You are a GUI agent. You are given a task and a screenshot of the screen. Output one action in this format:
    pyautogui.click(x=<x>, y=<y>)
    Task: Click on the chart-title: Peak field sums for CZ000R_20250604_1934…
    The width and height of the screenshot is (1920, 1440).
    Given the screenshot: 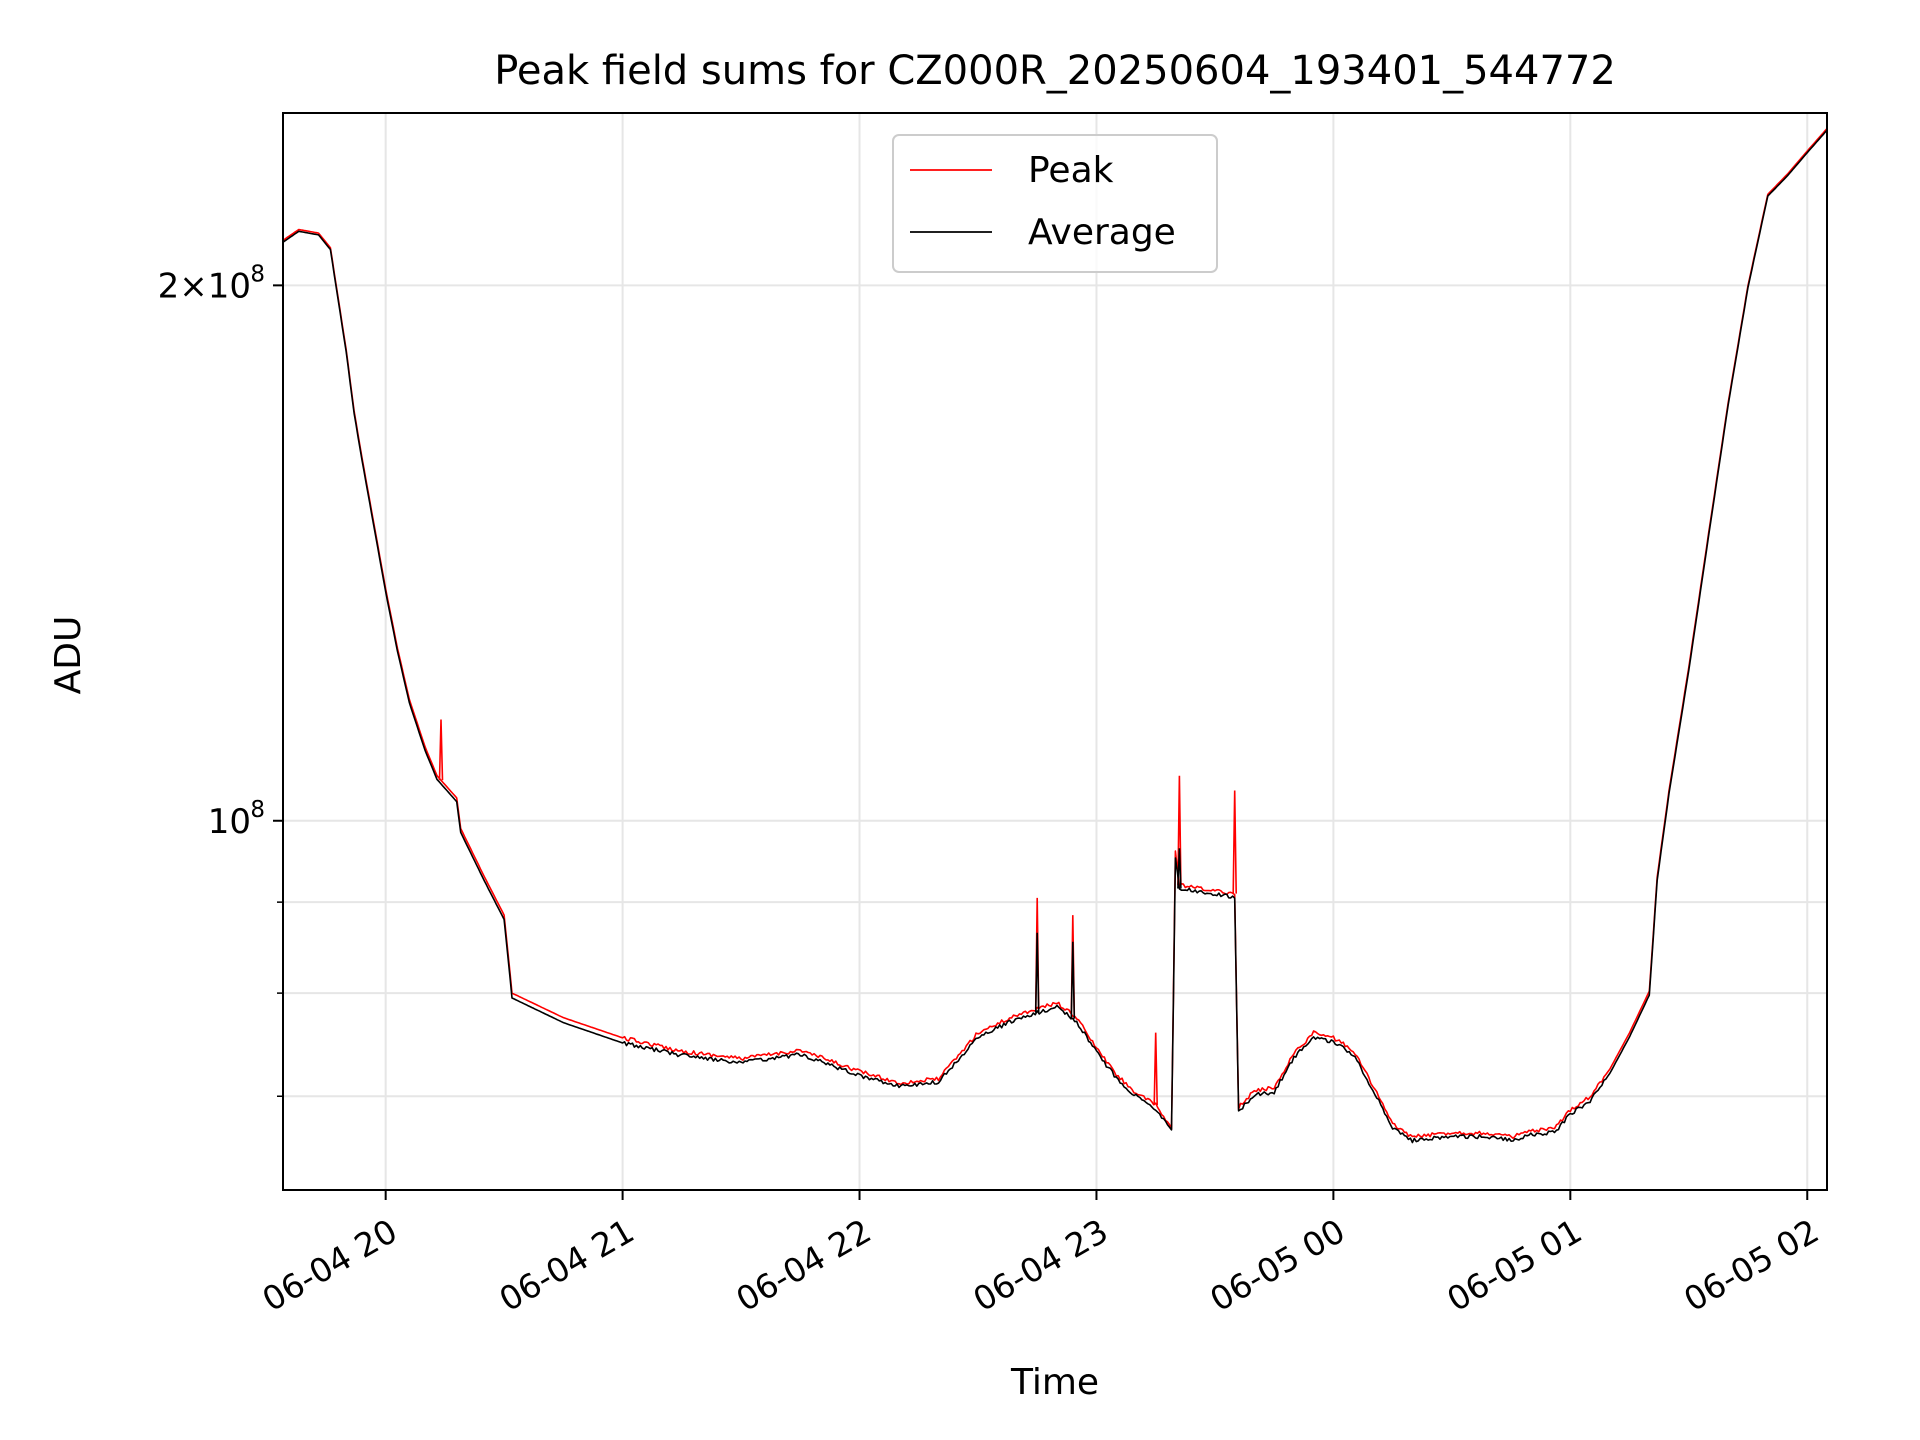 What is the action you would take?
    pyautogui.click(x=1055, y=71)
    